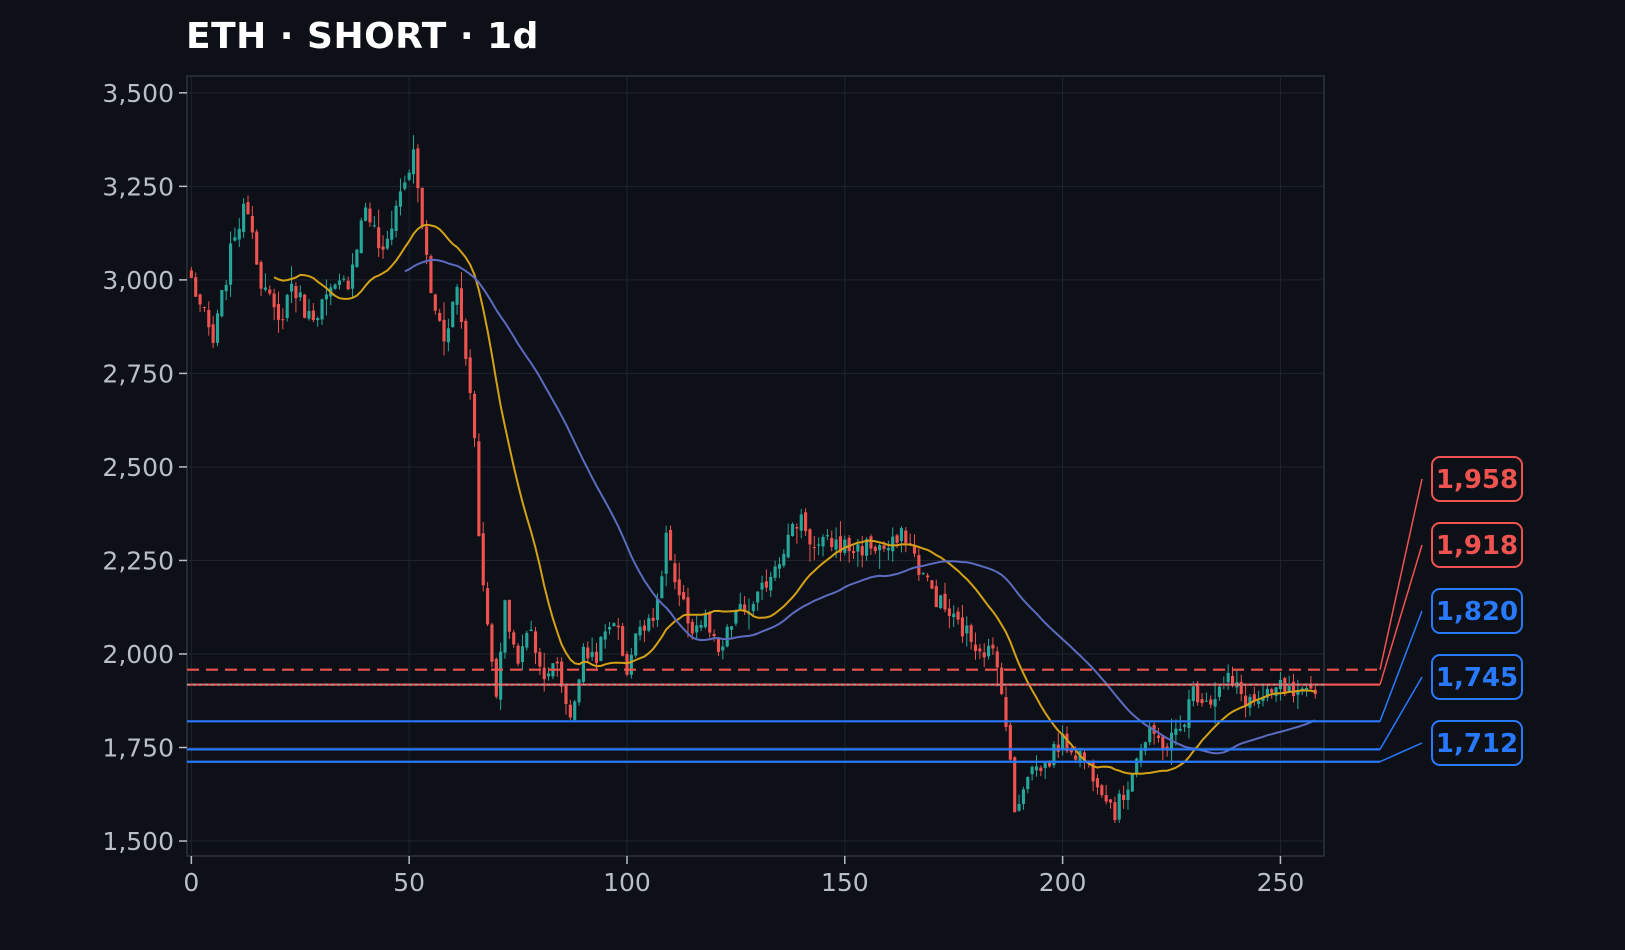 The image size is (1625, 950). Describe the element at coordinates (138, 93) in the screenshot. I see `y-tick-label: 3,500` at that location.